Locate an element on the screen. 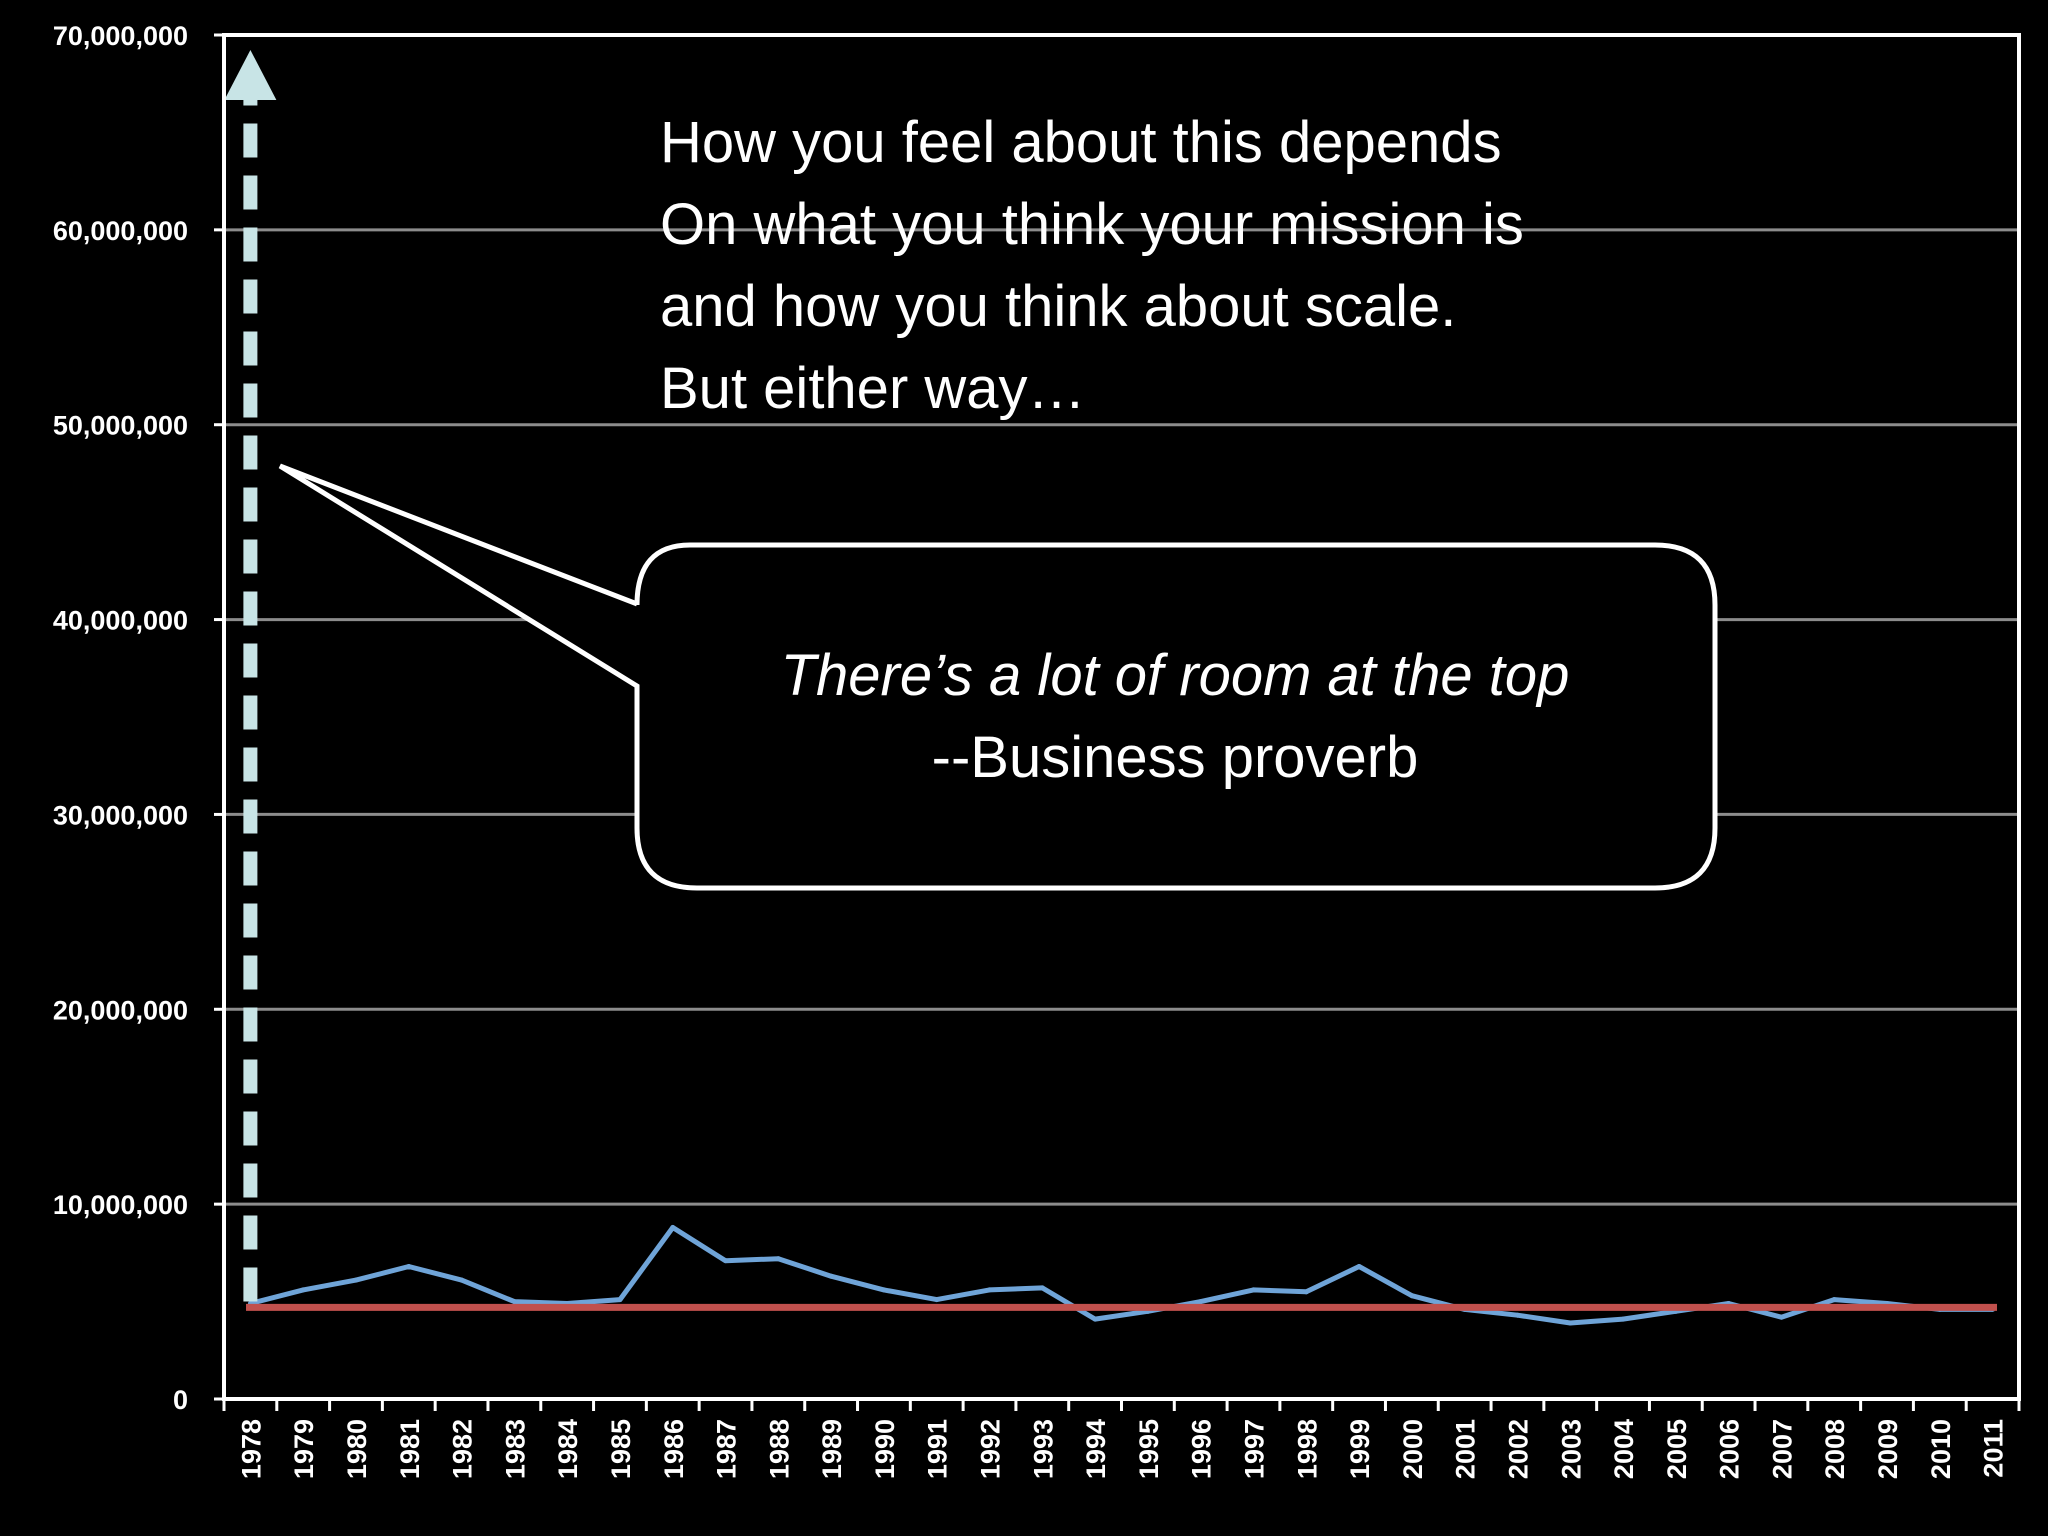 The image size is (2048, 1536). data-point-1981 is located at coordinates (409, 1266).